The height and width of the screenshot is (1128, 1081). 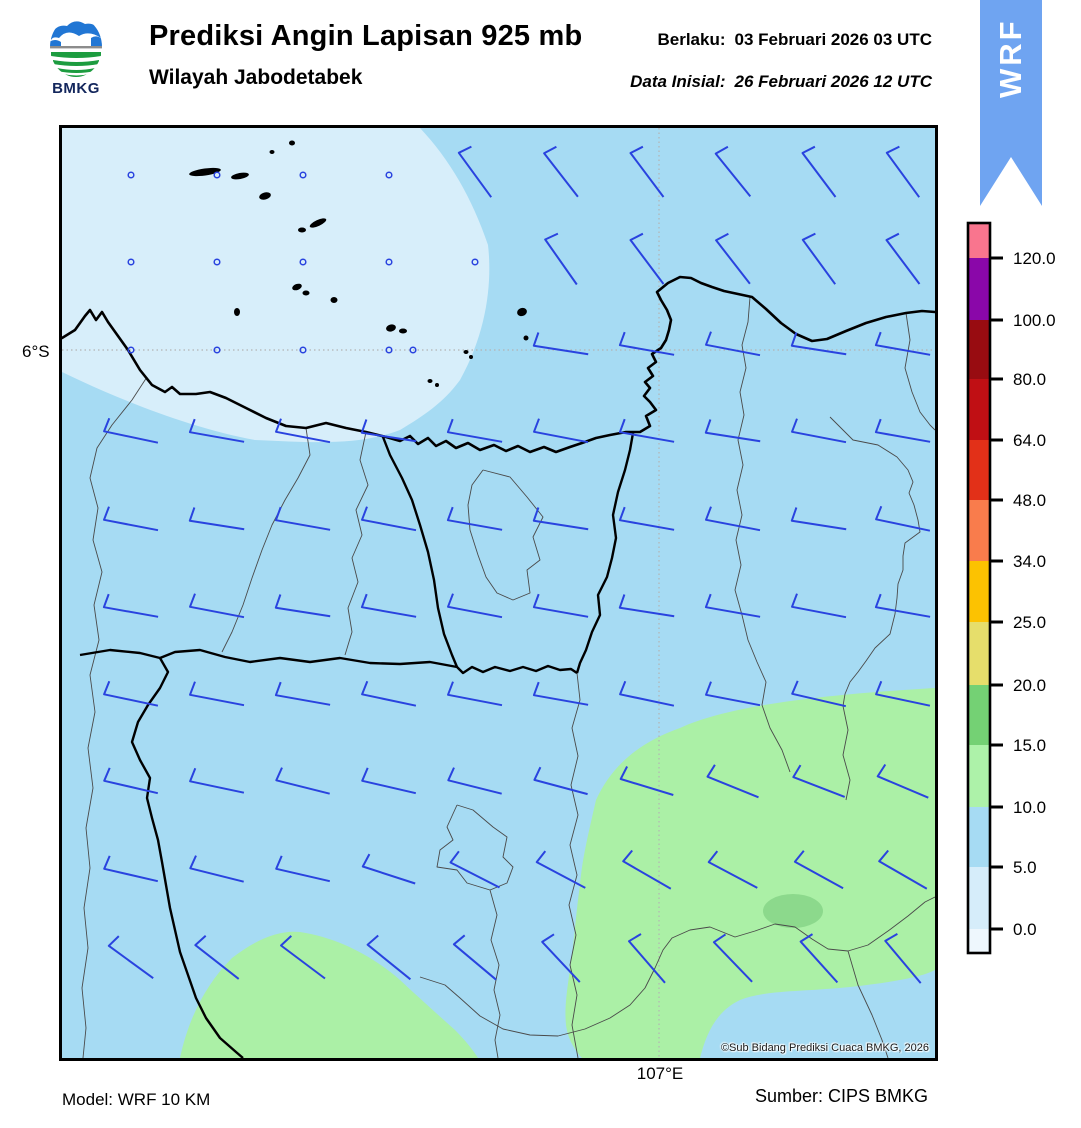 What do you see at coordinates (1029, 500) in the screenshot?
I see `legend-tick-label: 48.0` at bounding box center [1029, 500].